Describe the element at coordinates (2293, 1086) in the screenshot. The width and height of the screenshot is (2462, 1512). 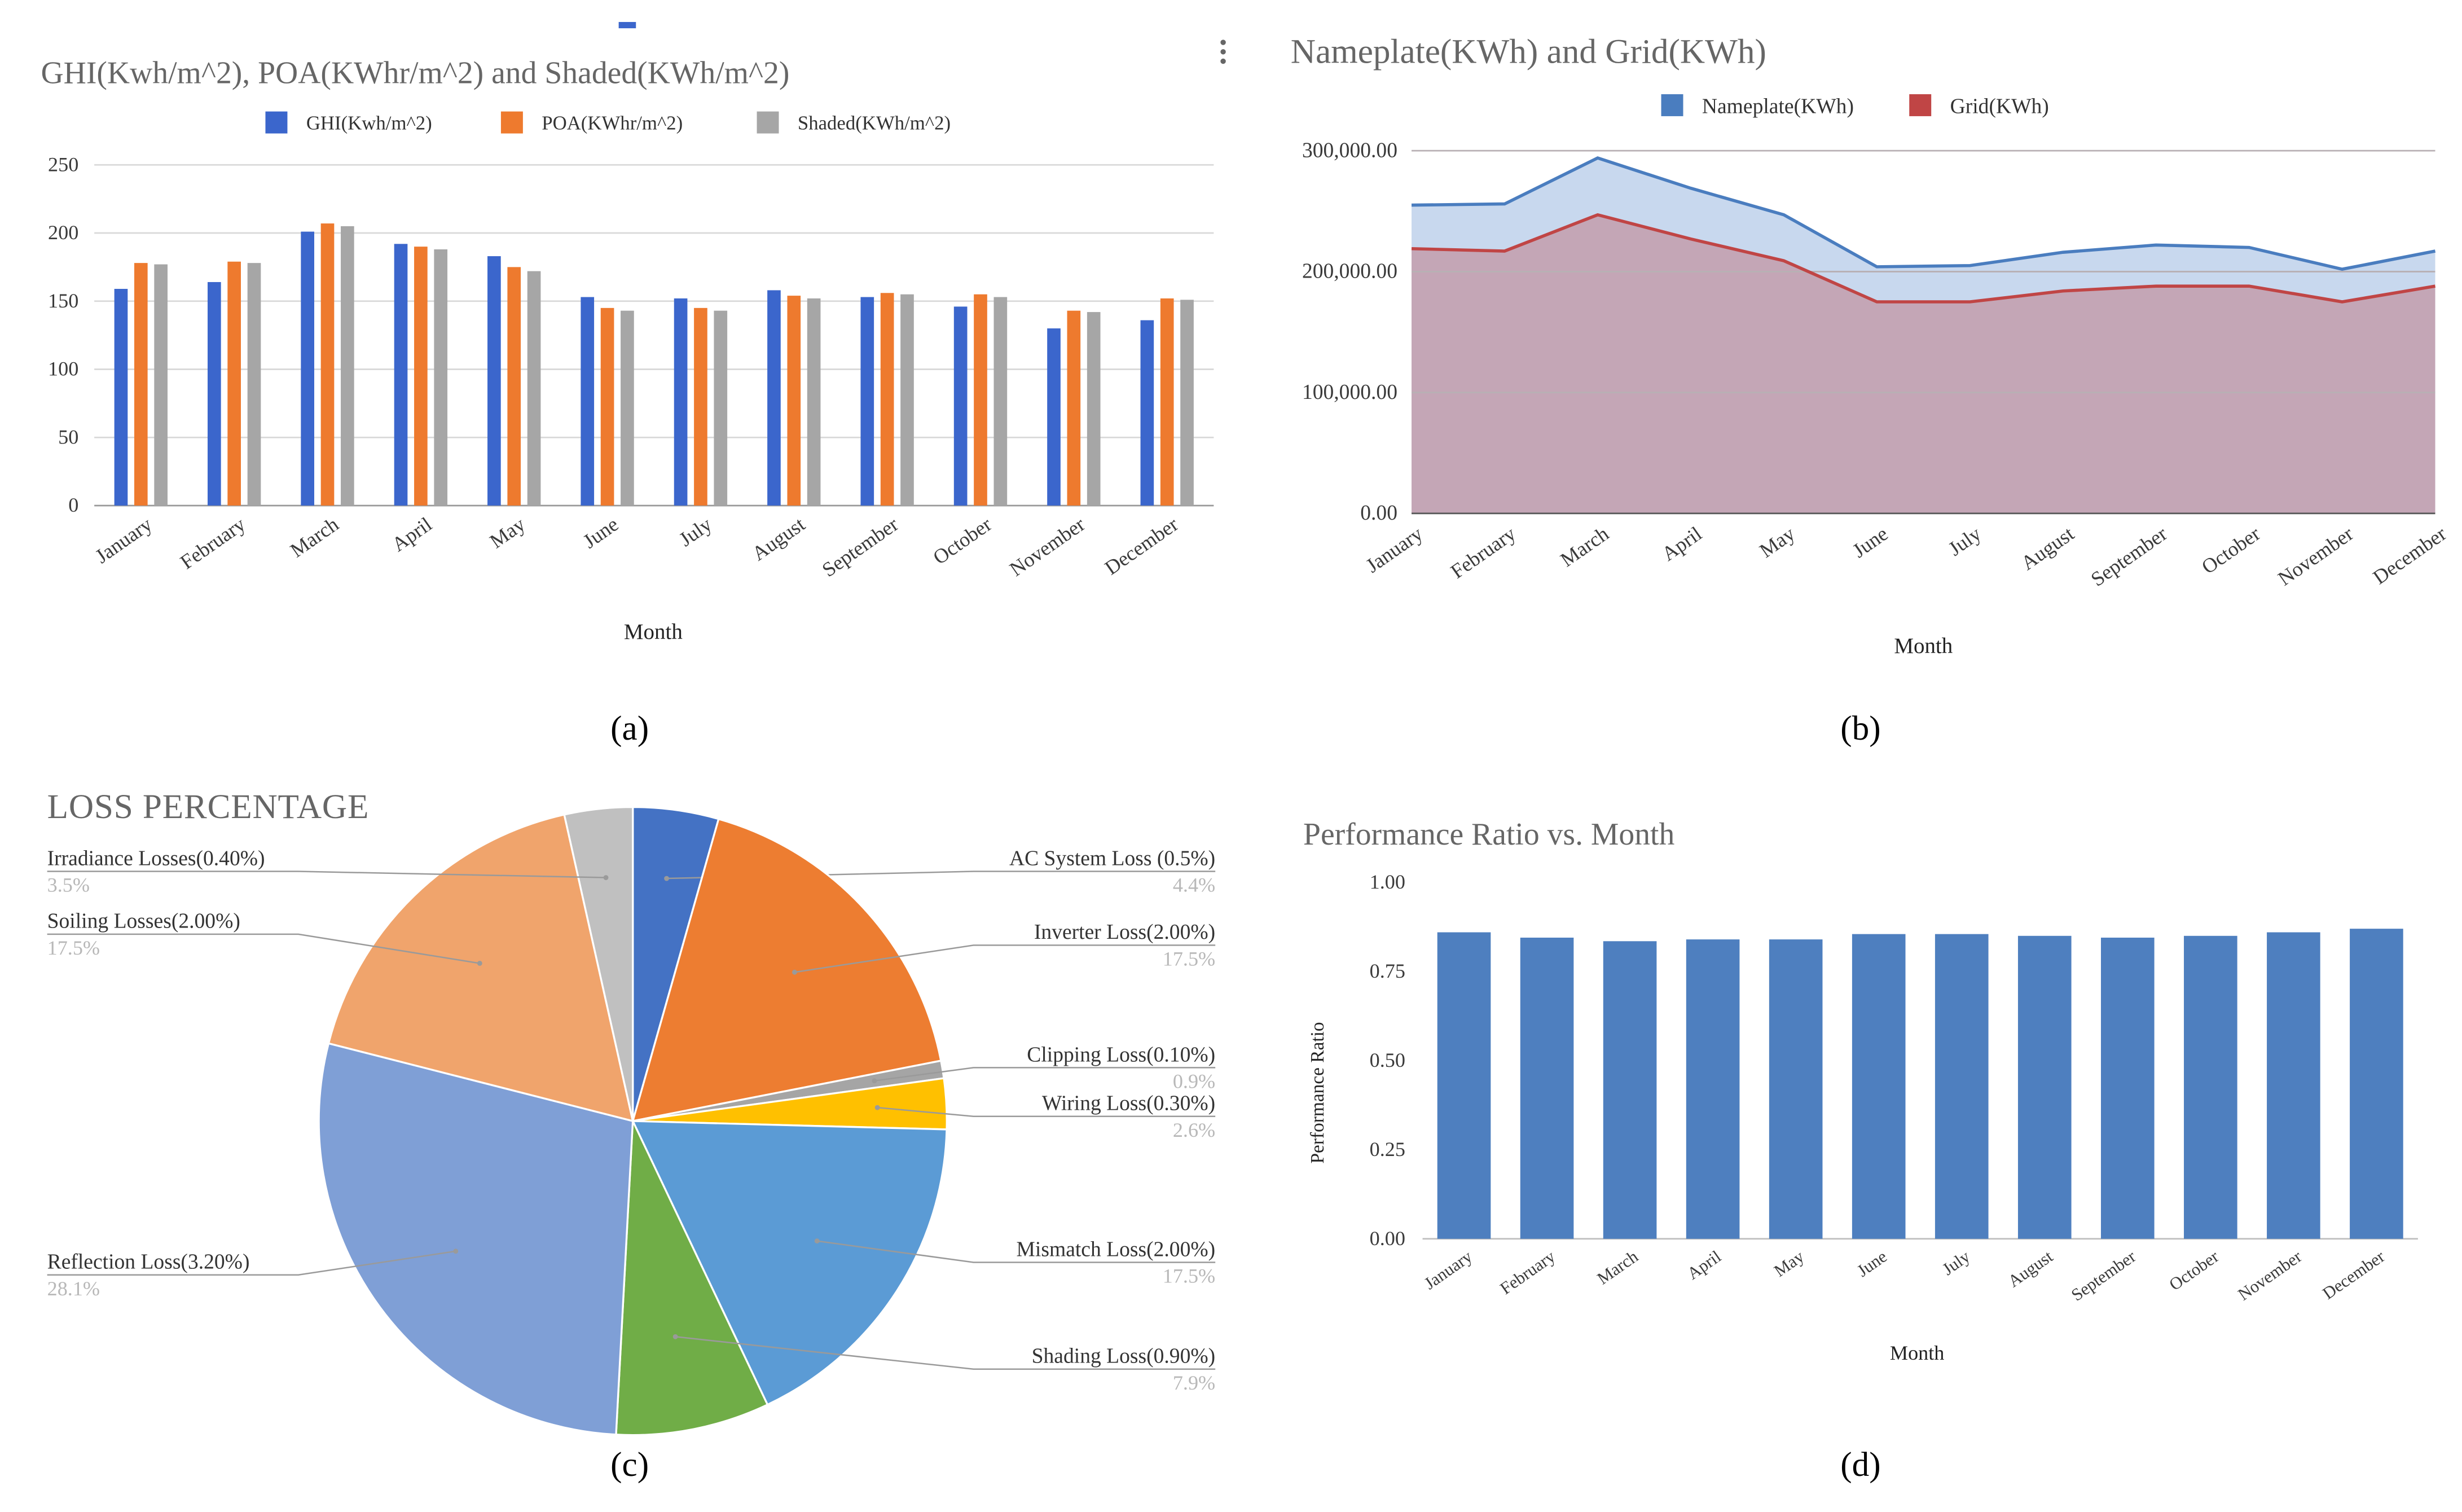
I see `bar-performance-ratio-november` at that location.